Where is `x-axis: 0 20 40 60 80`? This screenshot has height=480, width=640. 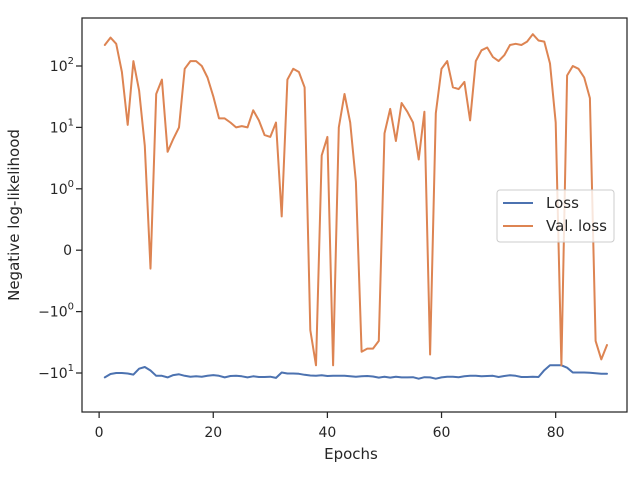 x-axis: 0 20 40 60 80 is located at coordinates (330, 426).